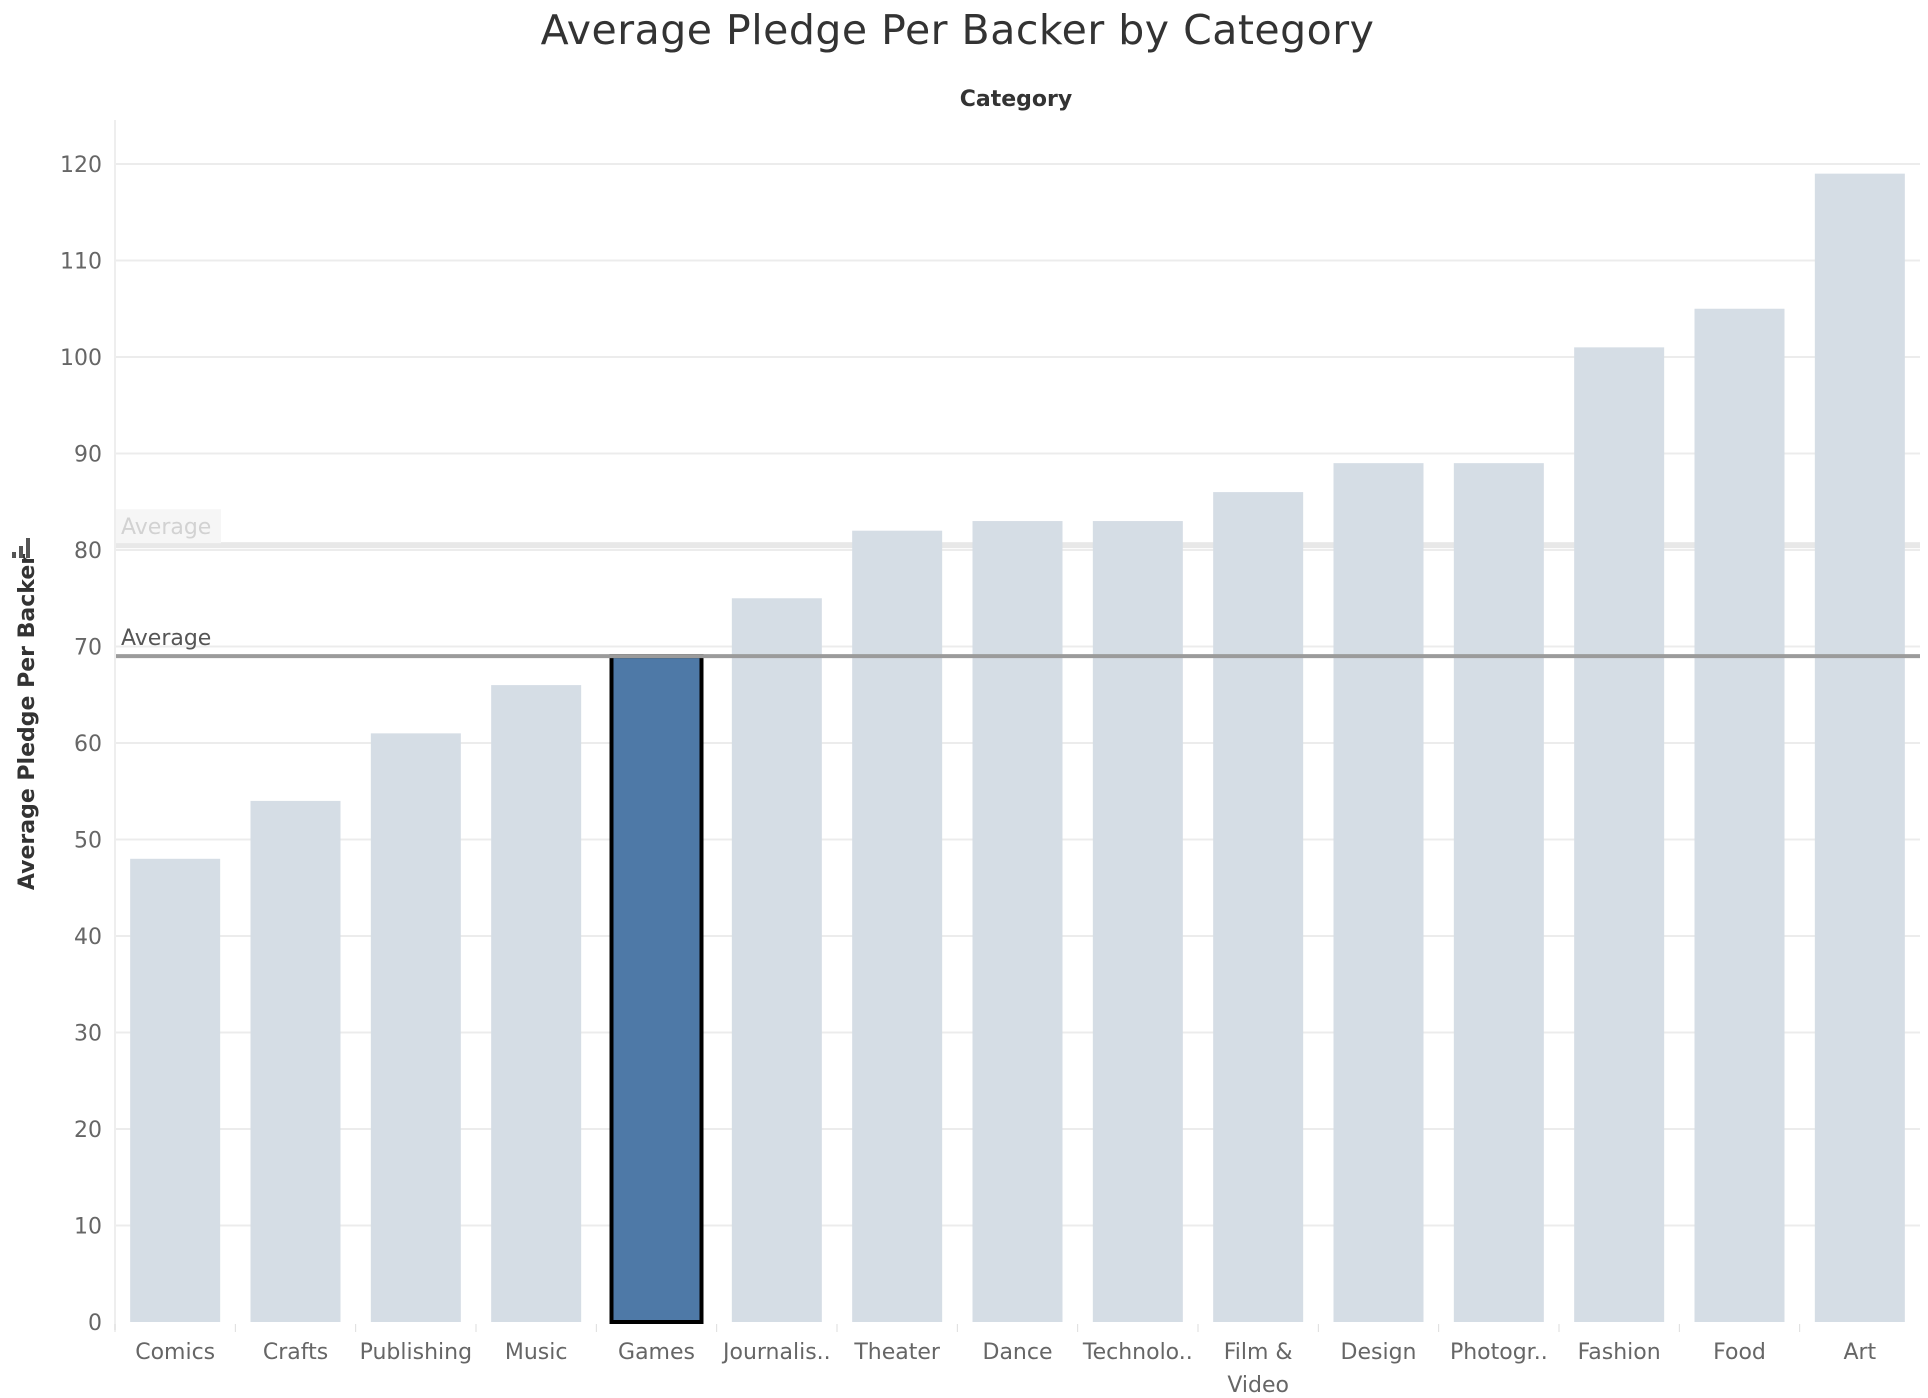 The width and height of the screenshot is (1928, 1398). What do you see at coordinates (88, 551) in the screenshot?
I see `y-tick-label: 80` at bounding box center [88, 551].